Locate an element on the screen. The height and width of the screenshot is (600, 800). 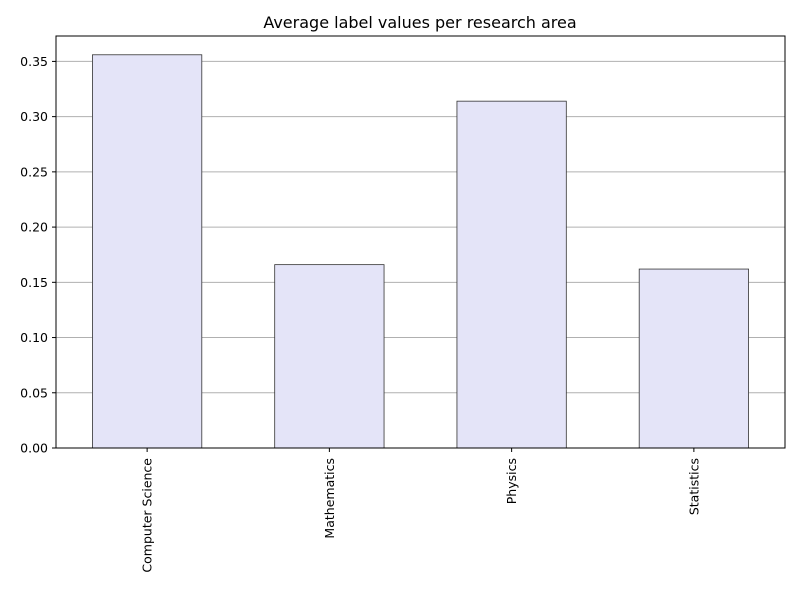
y-tick-label: 0.10 is located at coordinates (34, 337).